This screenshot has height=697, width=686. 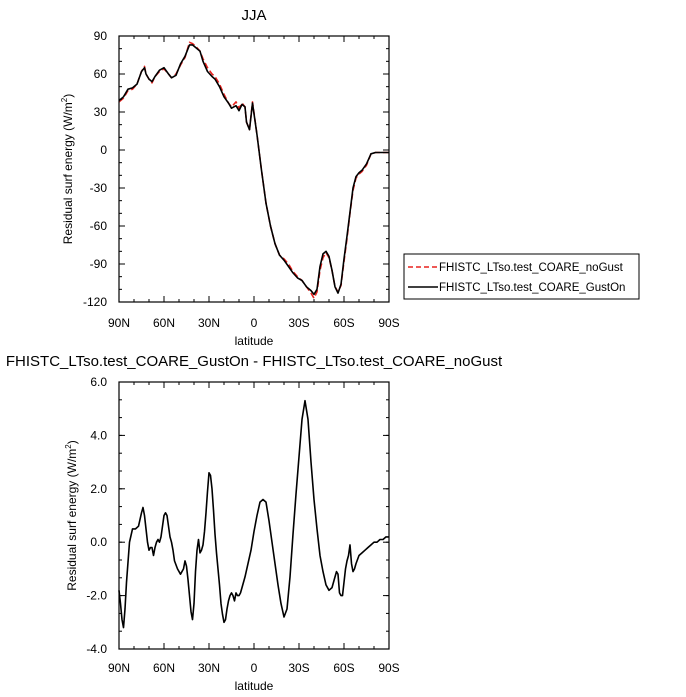 I want to click on bottom-y-tick-label: 4.0, so click(x=98, y=435).